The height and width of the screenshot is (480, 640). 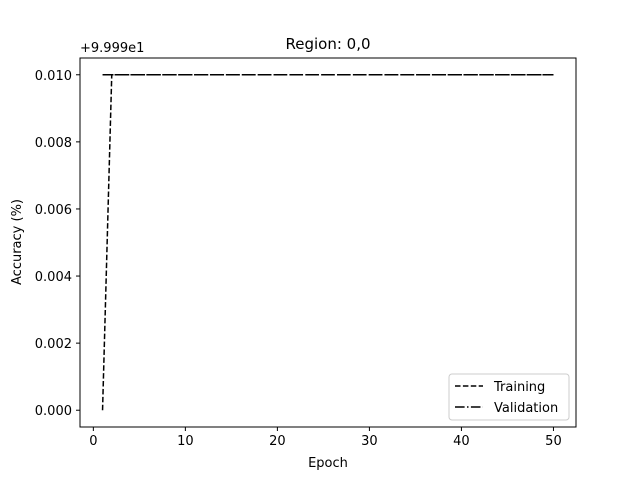 I want to click on y-tick-label: 0.008, so click(x=53, y=143).